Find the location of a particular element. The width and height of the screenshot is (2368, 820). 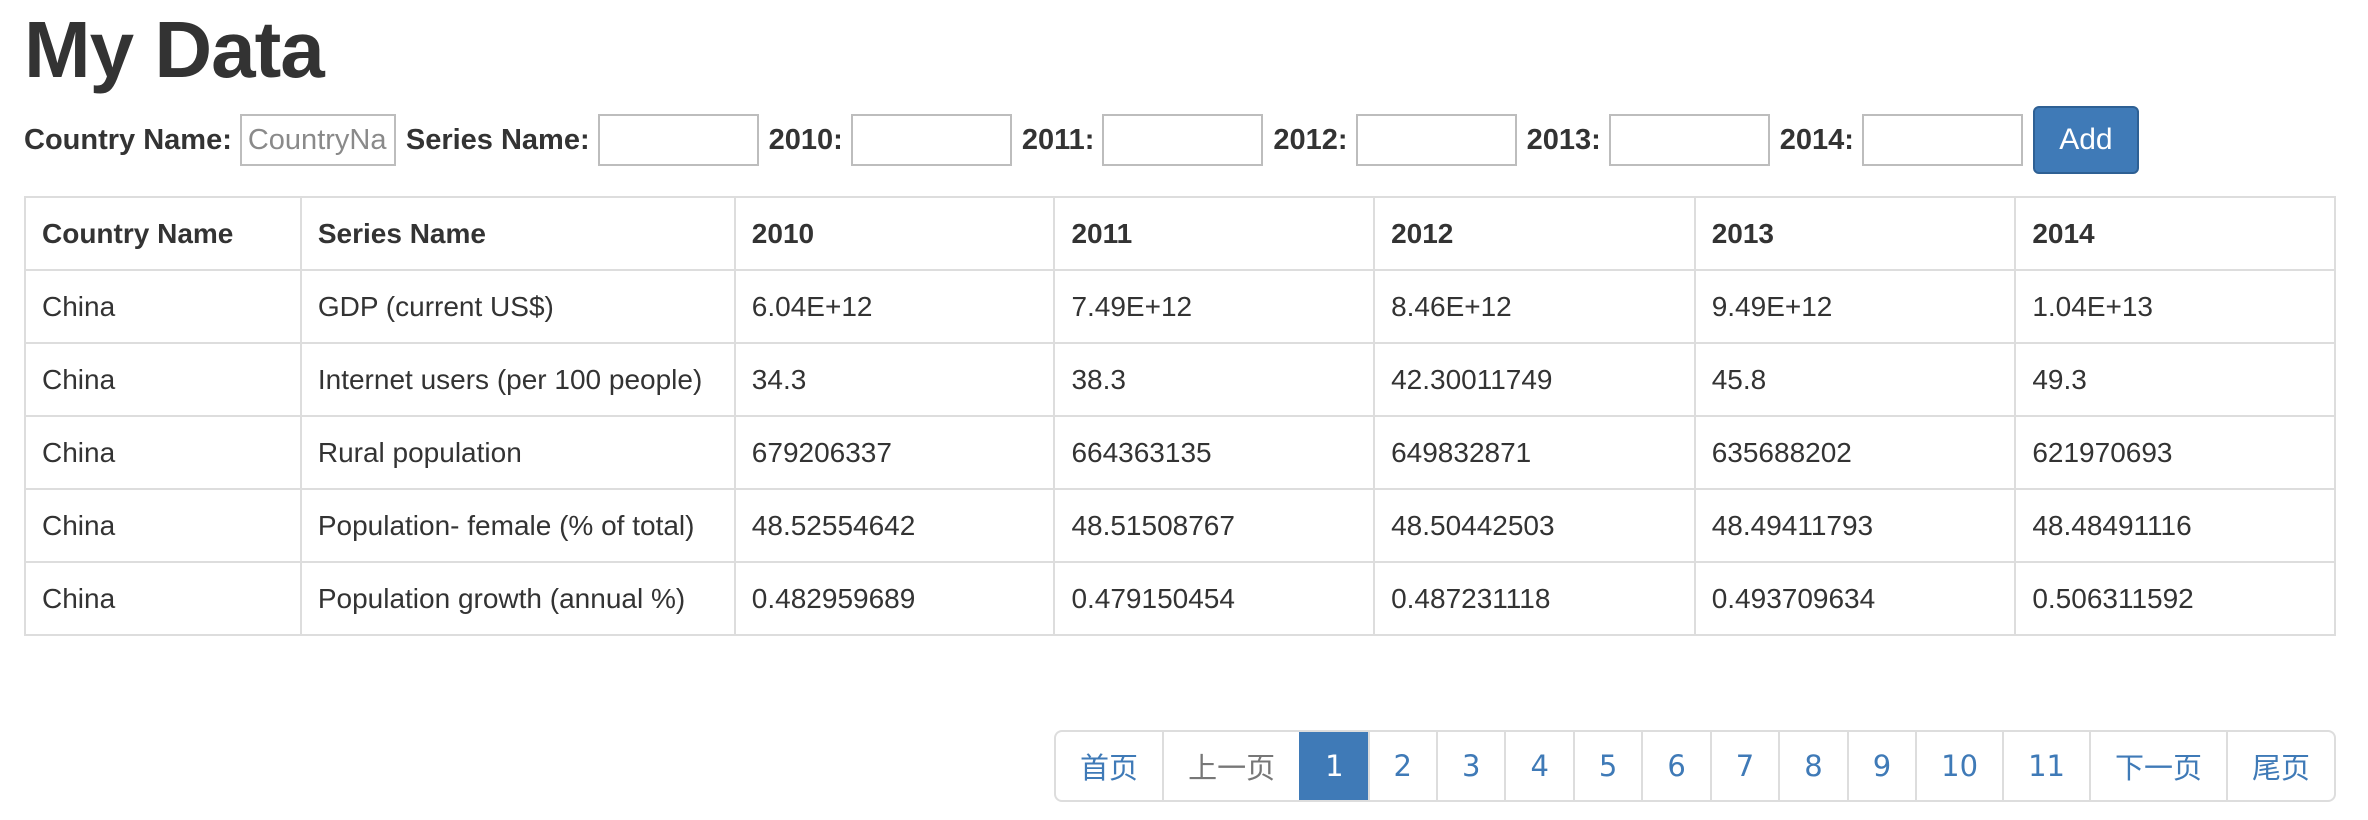

table-cell: 664363135 is located at coordinates (1214, 452).